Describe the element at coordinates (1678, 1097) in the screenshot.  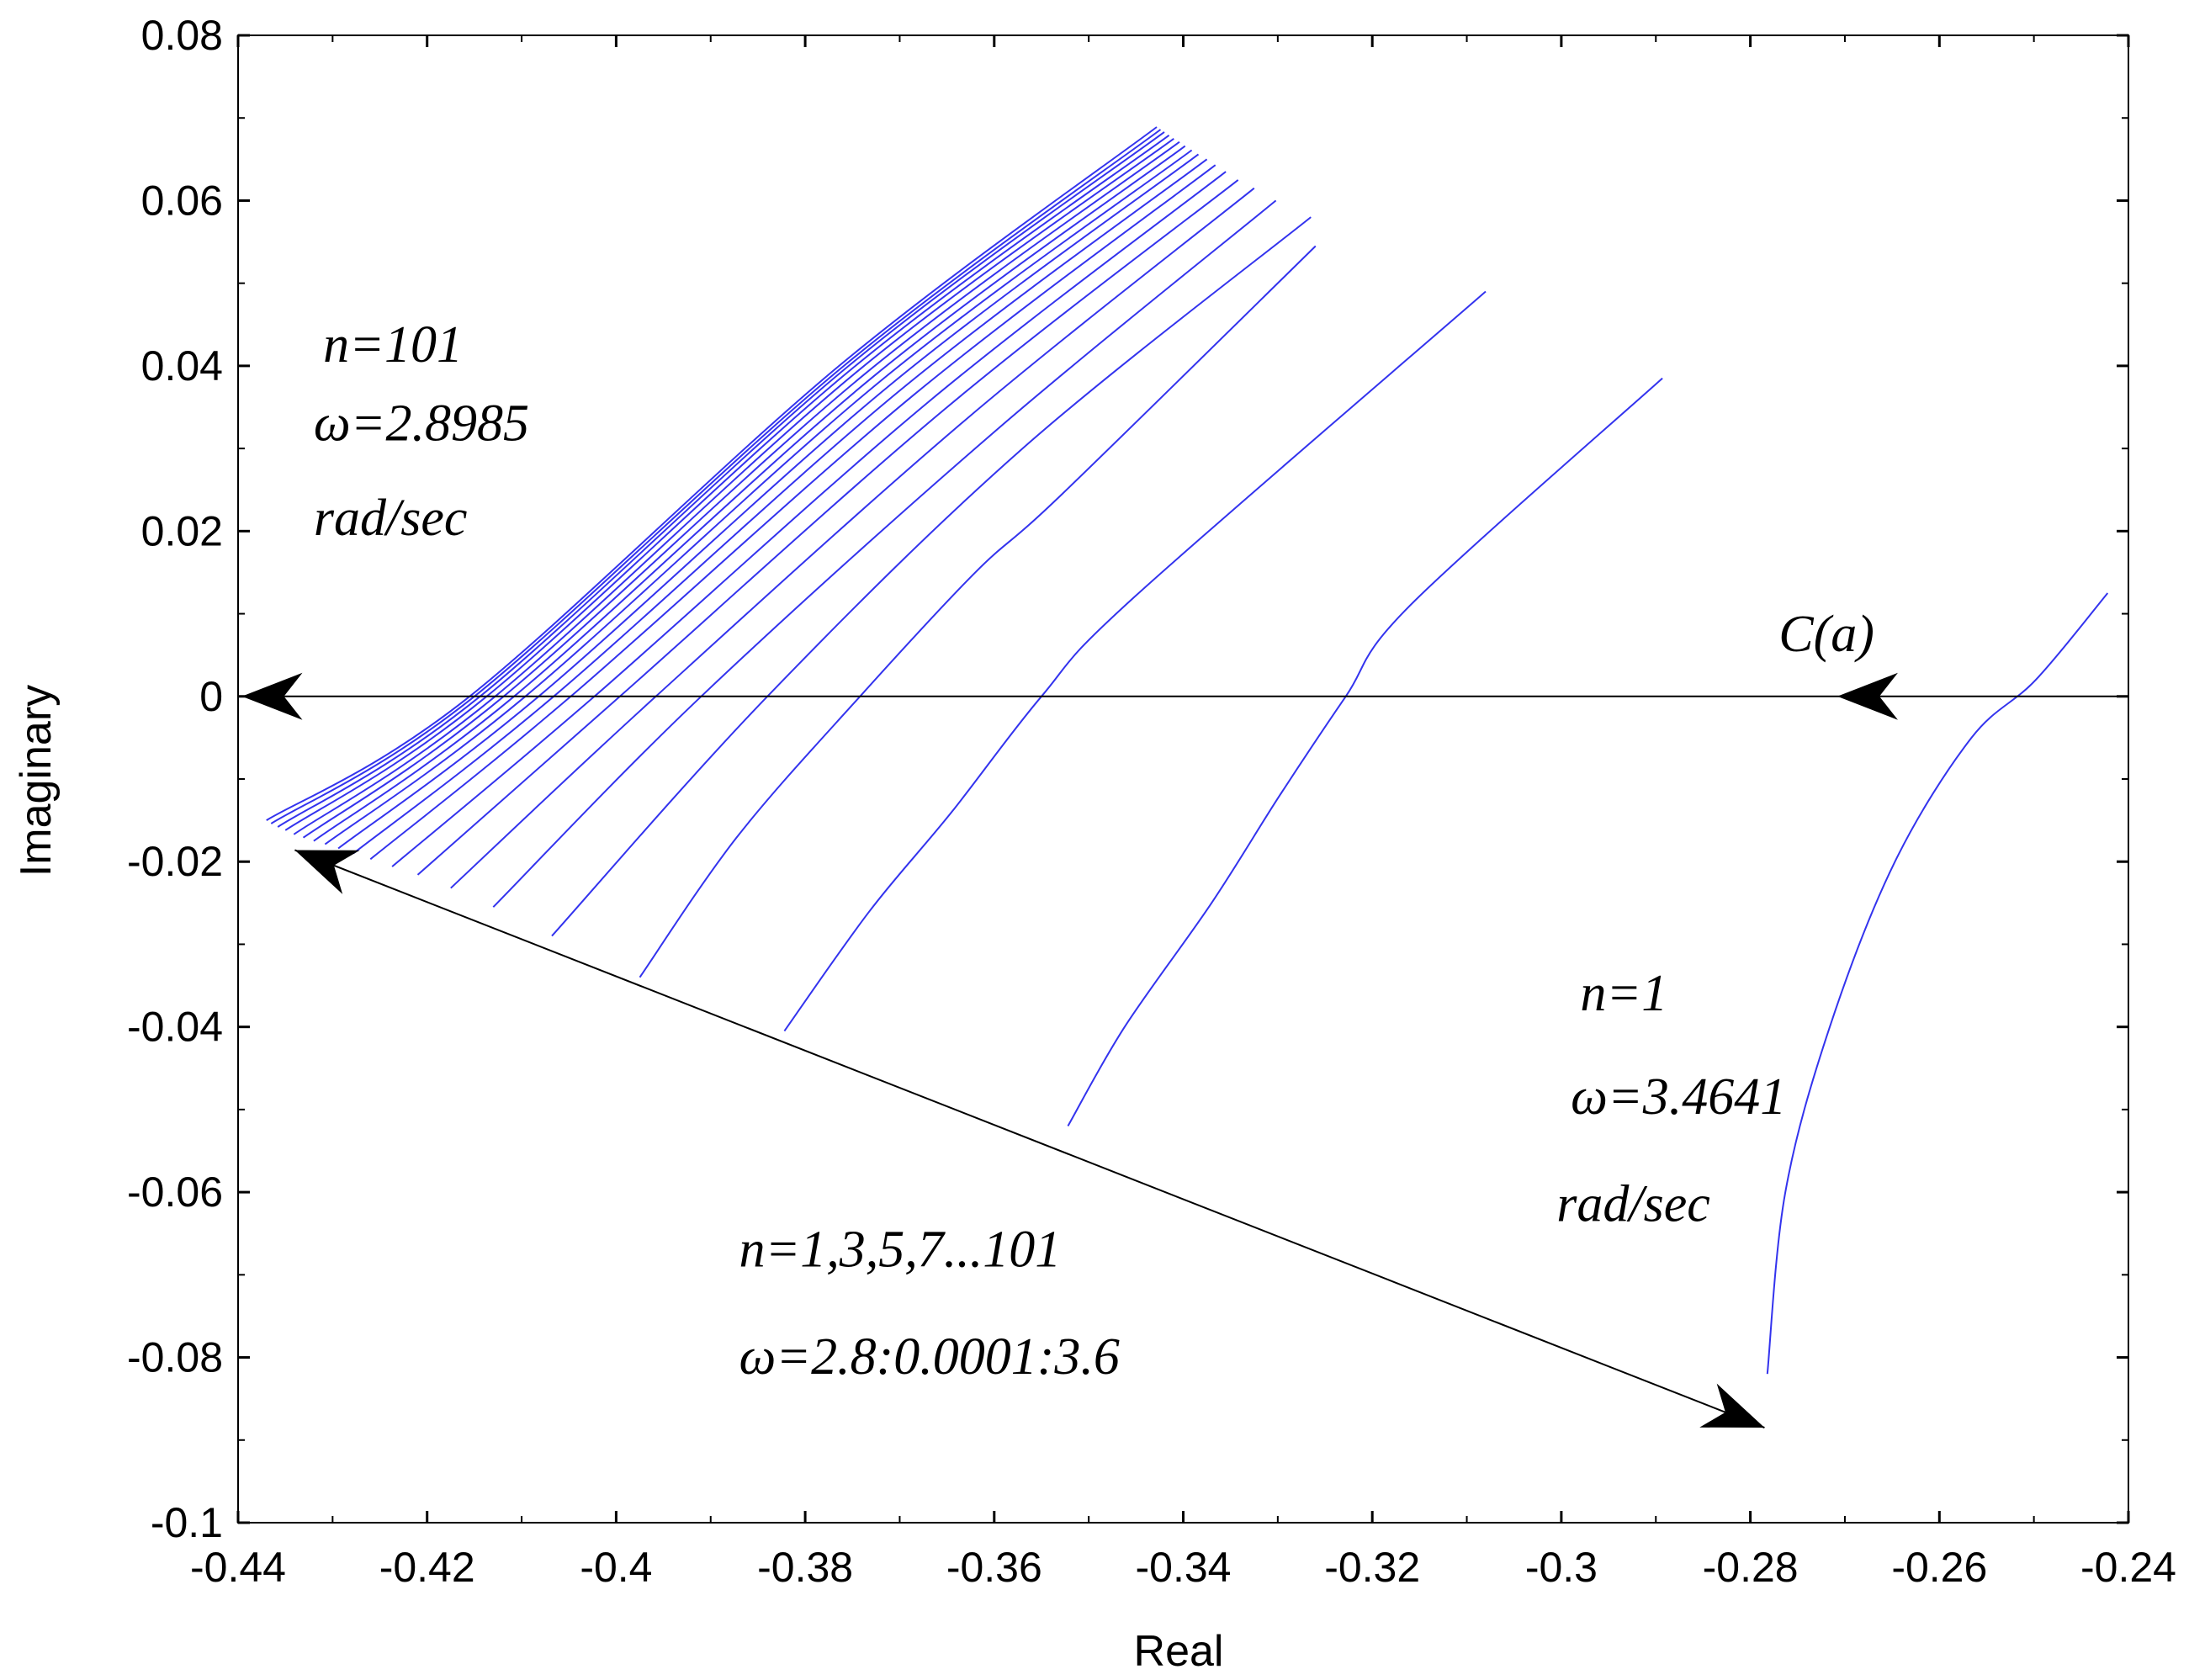
I see `annotation-n1-w: ω=3.4641` at that location.